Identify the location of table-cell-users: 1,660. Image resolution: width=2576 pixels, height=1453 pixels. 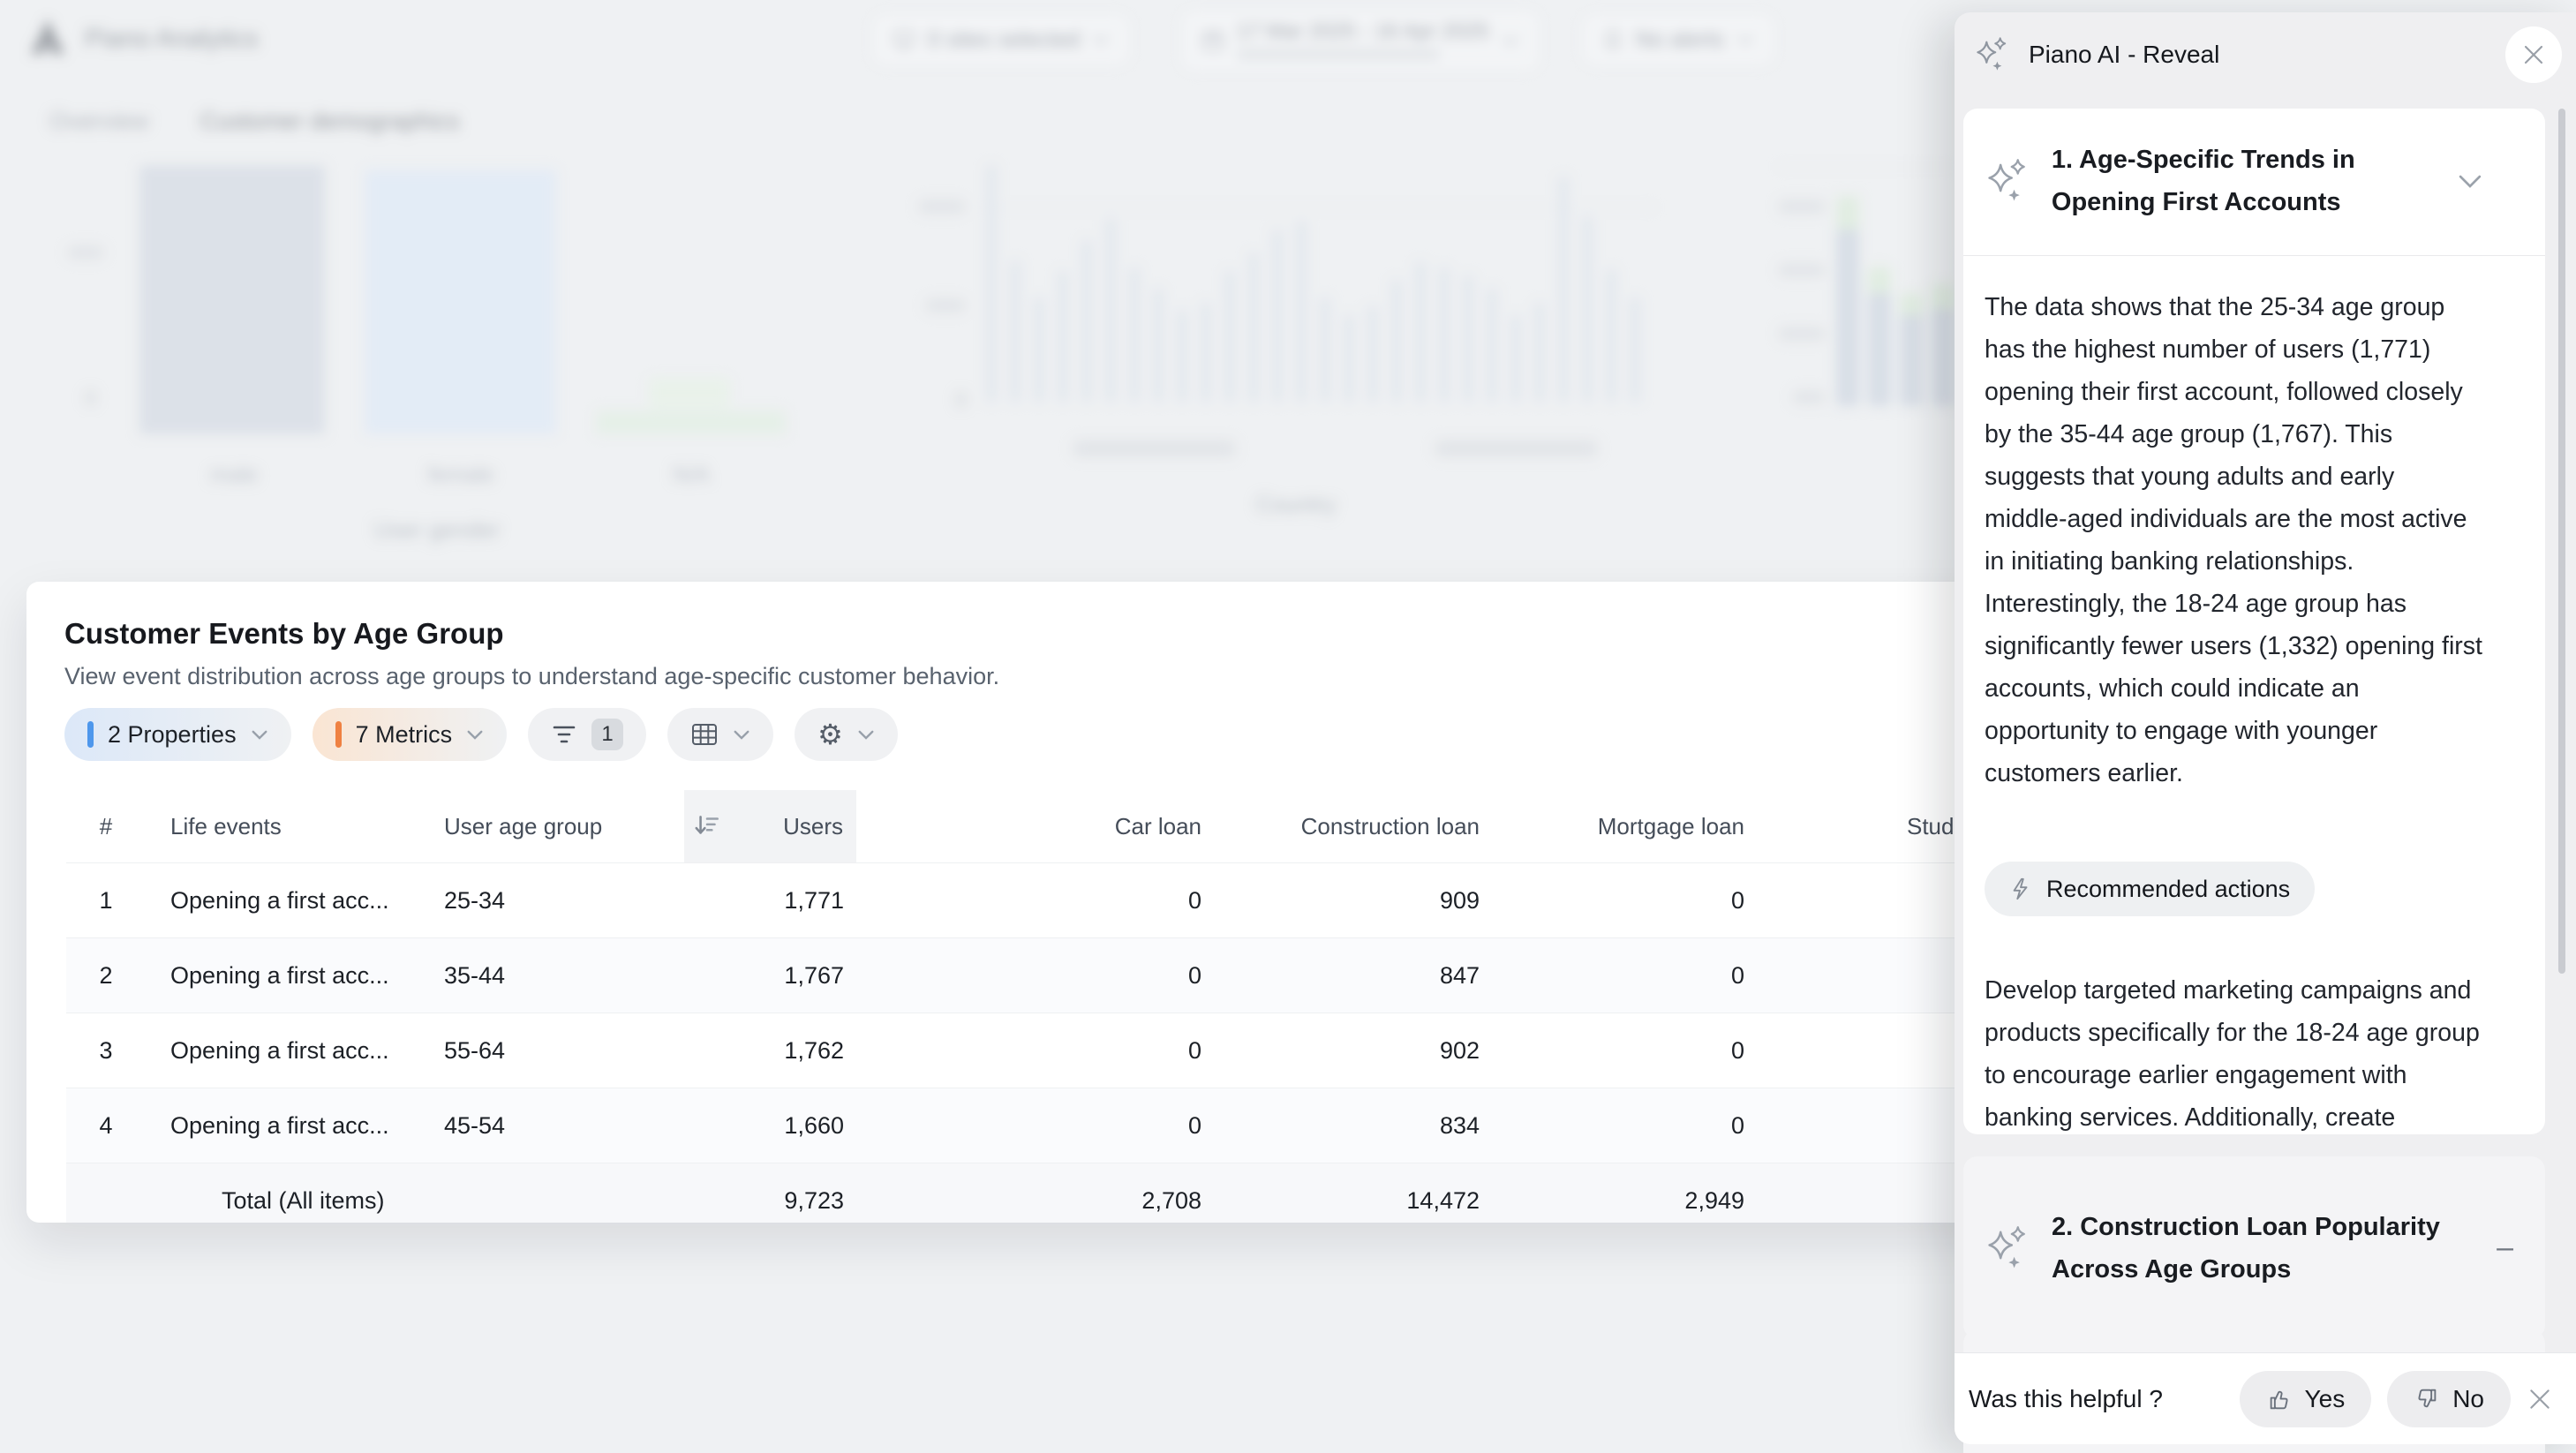
(770, 1125).